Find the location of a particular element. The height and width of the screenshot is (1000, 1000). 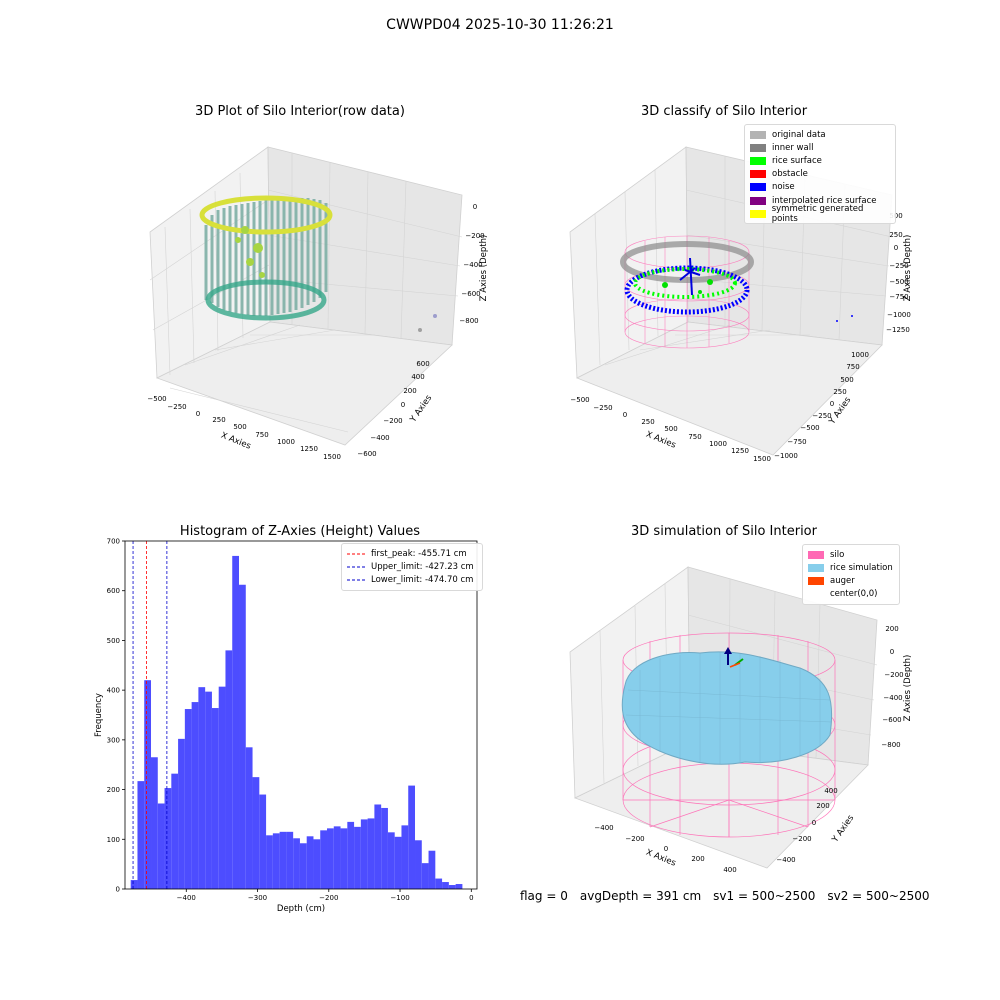

legend-entry: obstacle is located at coordinates (820, 174).